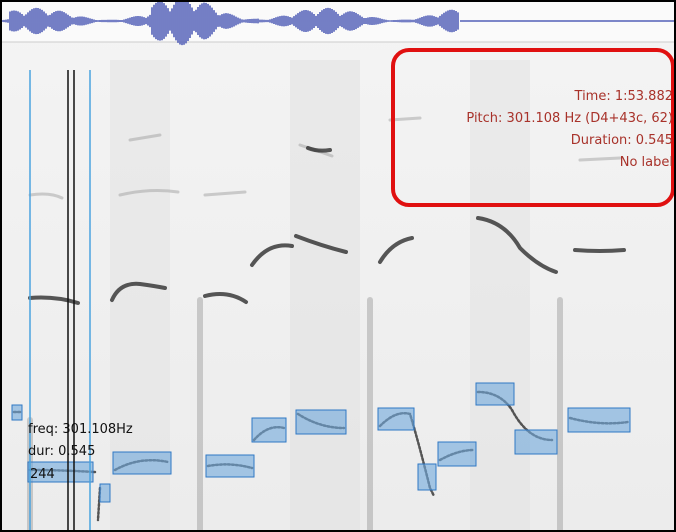  What do you see at coordinates (533, 127) in the screenshot?
I see `highlight-box` at bounding box center [533, 127].